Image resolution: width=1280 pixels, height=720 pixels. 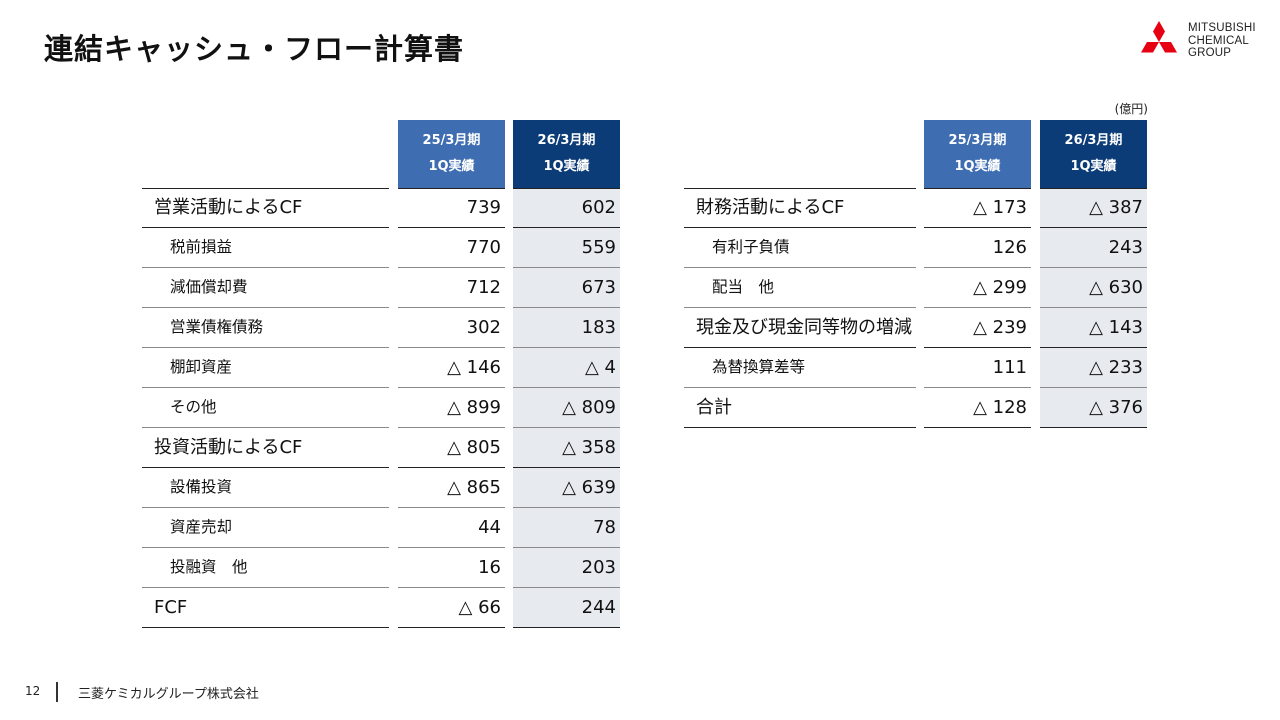 What do you see at coordinates (1210, 53) in the screenshot?
I see `logo-line-3: GROUP` at bounding box center [1210, 53].